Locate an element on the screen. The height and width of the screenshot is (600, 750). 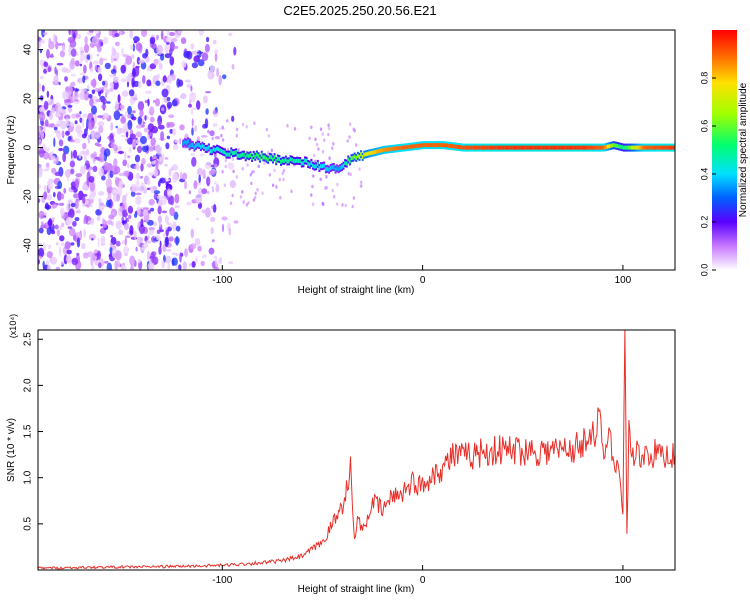
colorbar-tick-label: 0.4 is located at coordinates (704, 174).